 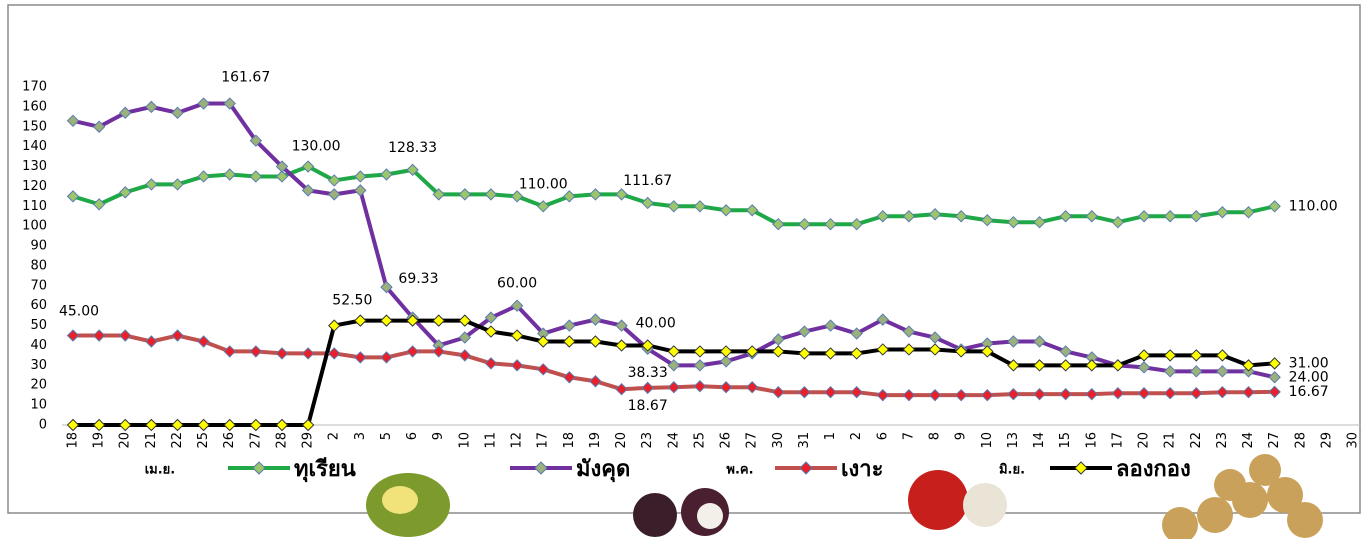 I want to click on value-label: 18.67, so click(x=648, y=406).